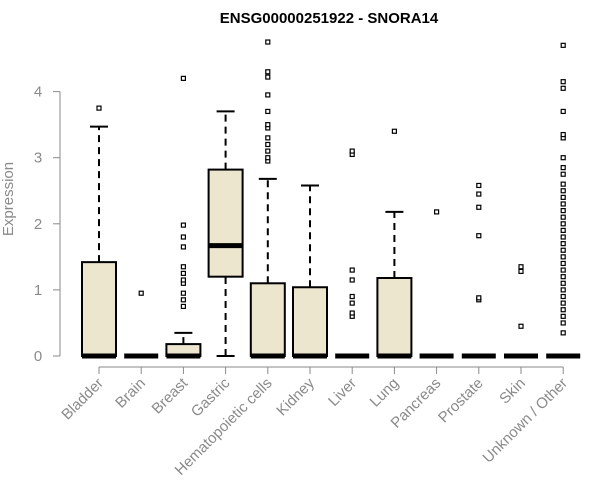  I want to click on x-tick-label: Lung, so click(385, 393).